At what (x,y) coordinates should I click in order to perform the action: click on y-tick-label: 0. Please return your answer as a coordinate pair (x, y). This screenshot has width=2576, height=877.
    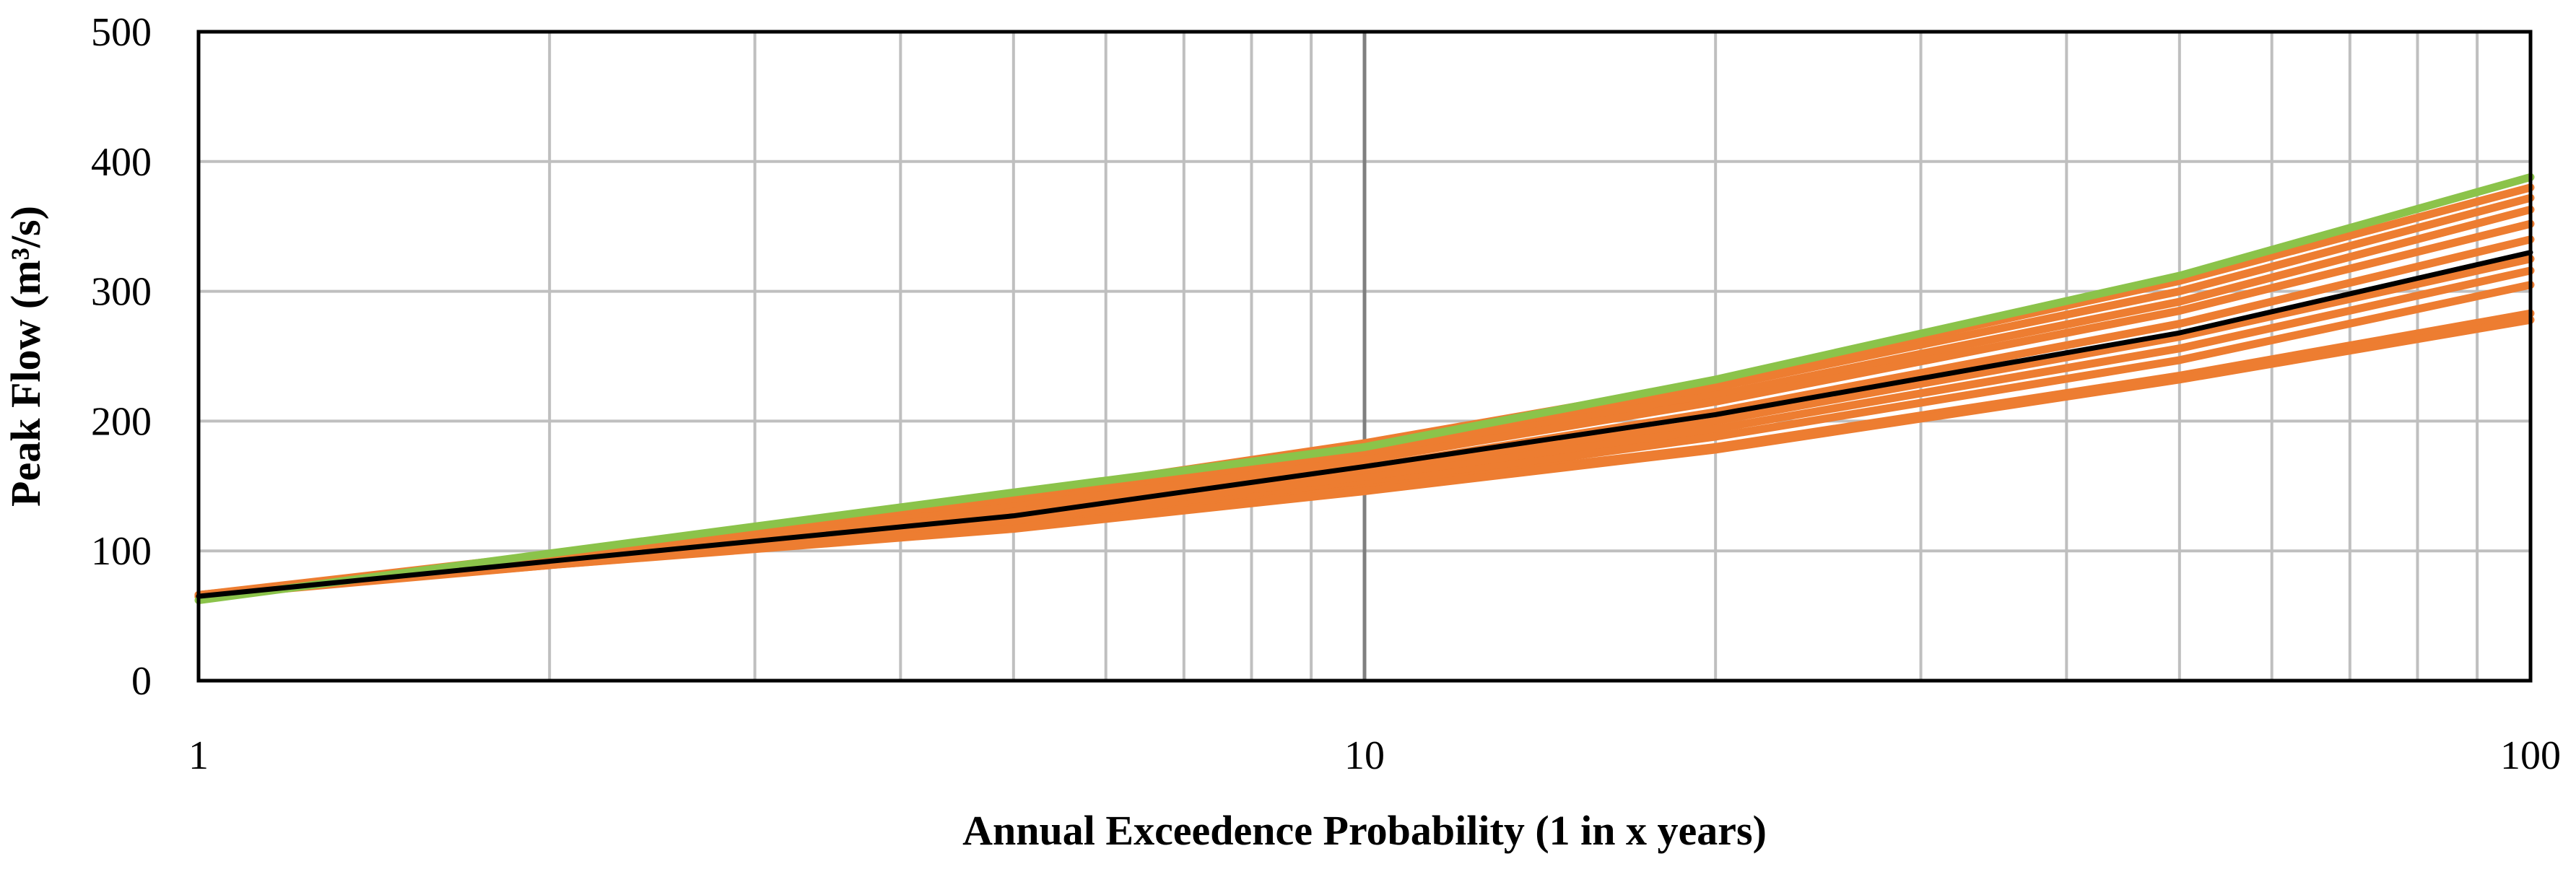
    Looking at the image, I should click on (141, 681).